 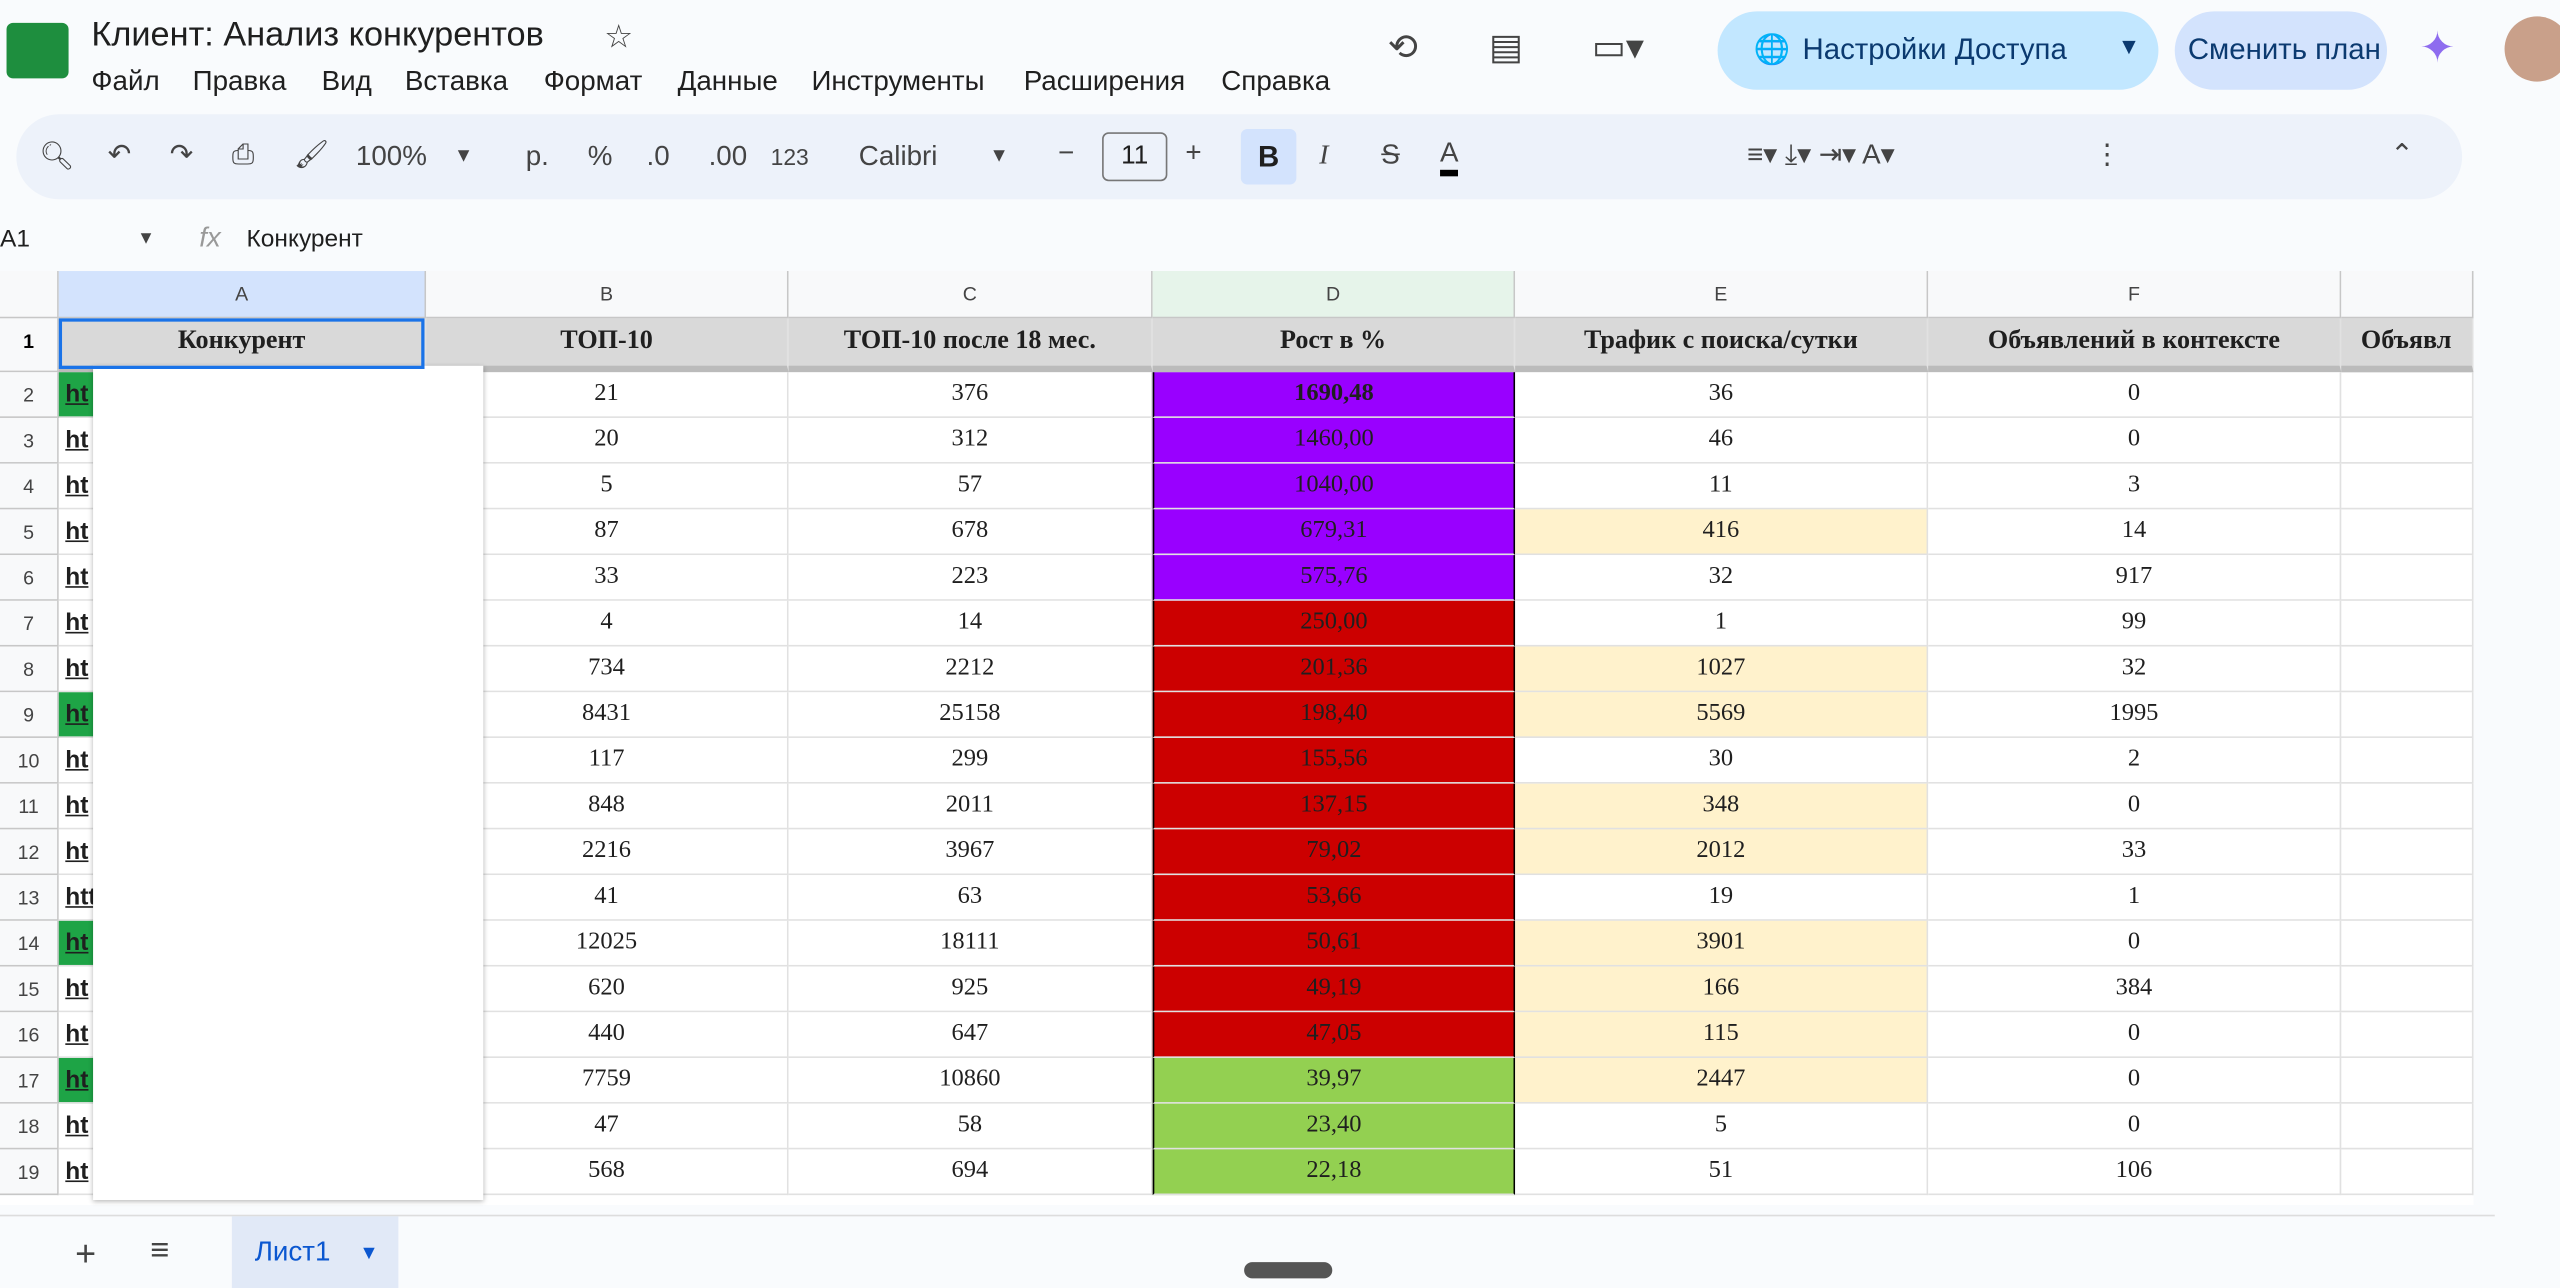 I want to click on data-cell: 679,31, so click(x=1334, y=532).